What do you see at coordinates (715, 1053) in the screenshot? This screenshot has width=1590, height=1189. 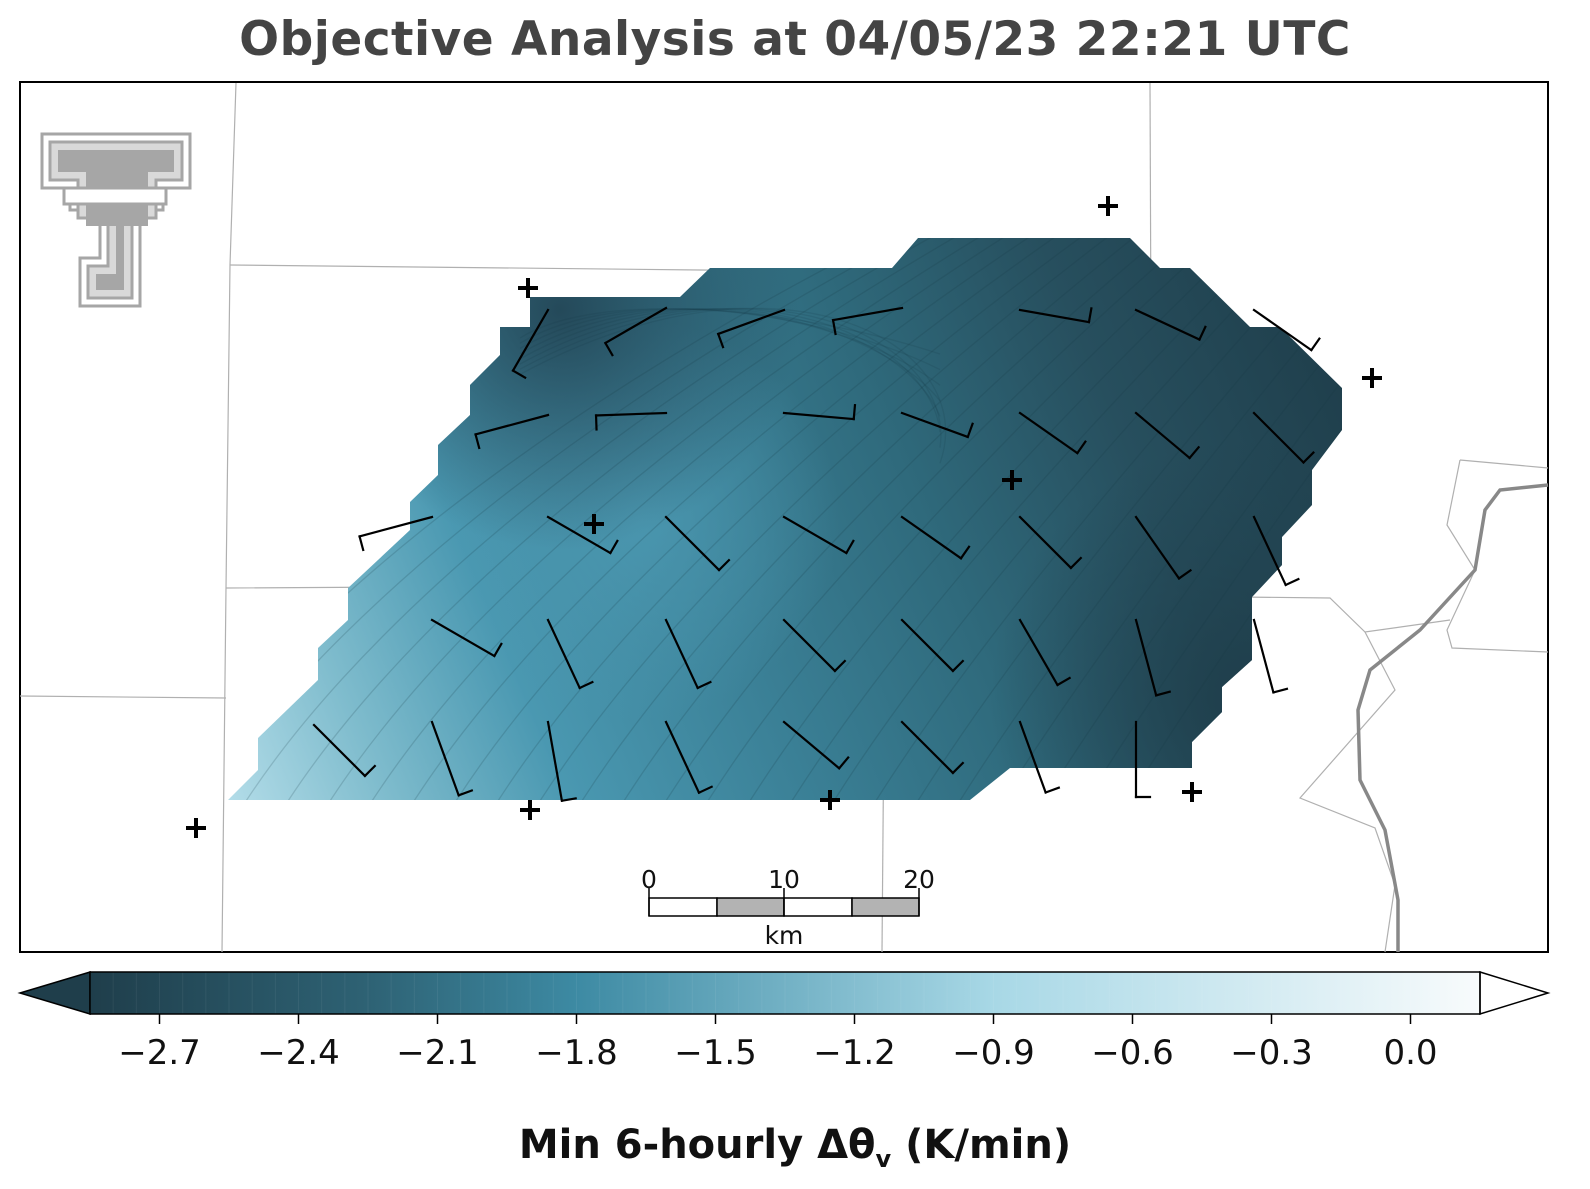 I see `colorbar-tick-label: −1.5` at bounding box center [715, 1053].